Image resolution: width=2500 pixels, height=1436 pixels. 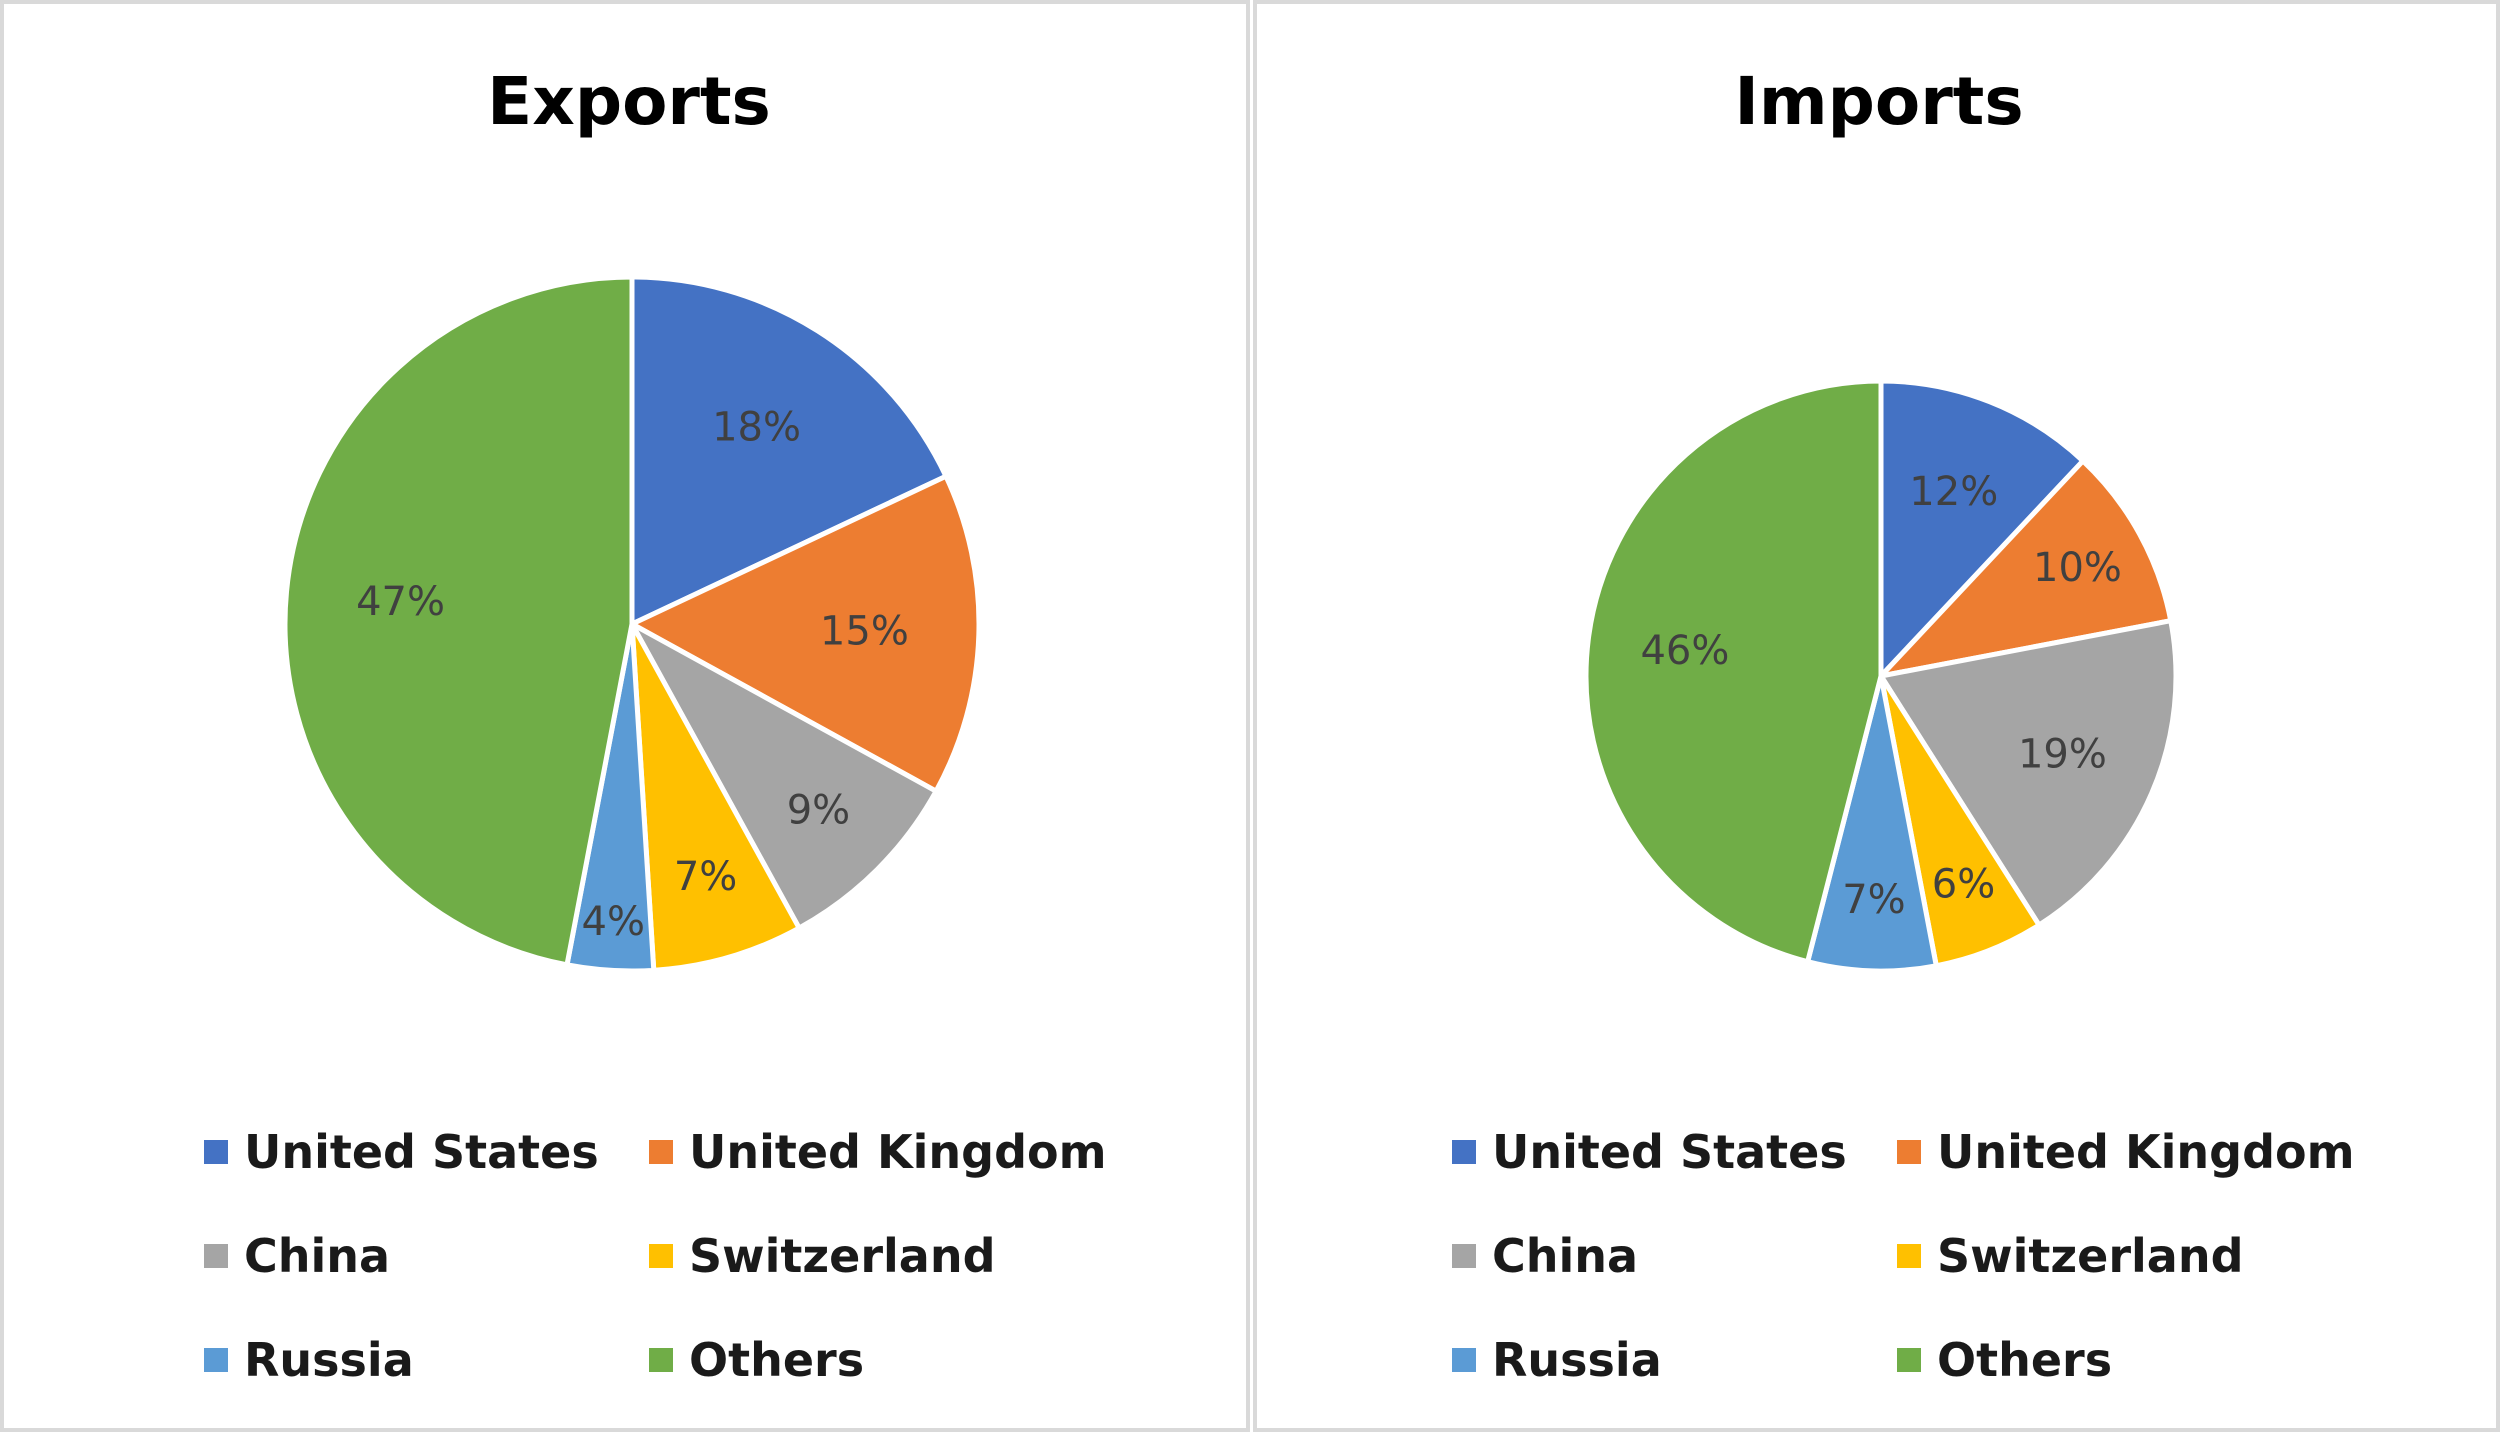 I want to click on imports-data-label-united-kingdom: 10%, so click(x=2077, y=568).